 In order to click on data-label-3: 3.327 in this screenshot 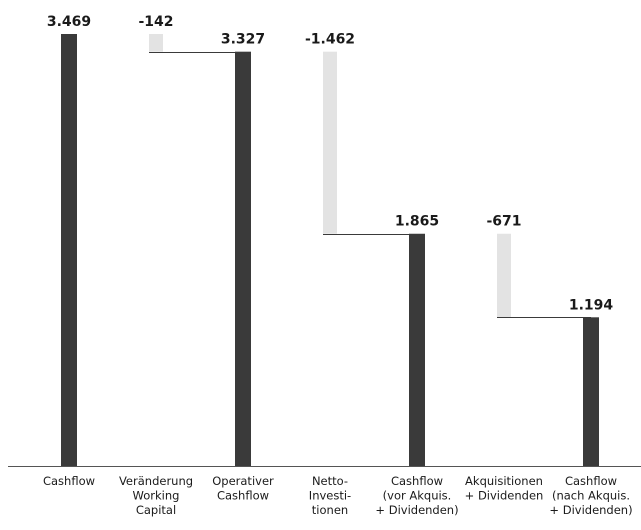, I will do `click(243, 40)`.